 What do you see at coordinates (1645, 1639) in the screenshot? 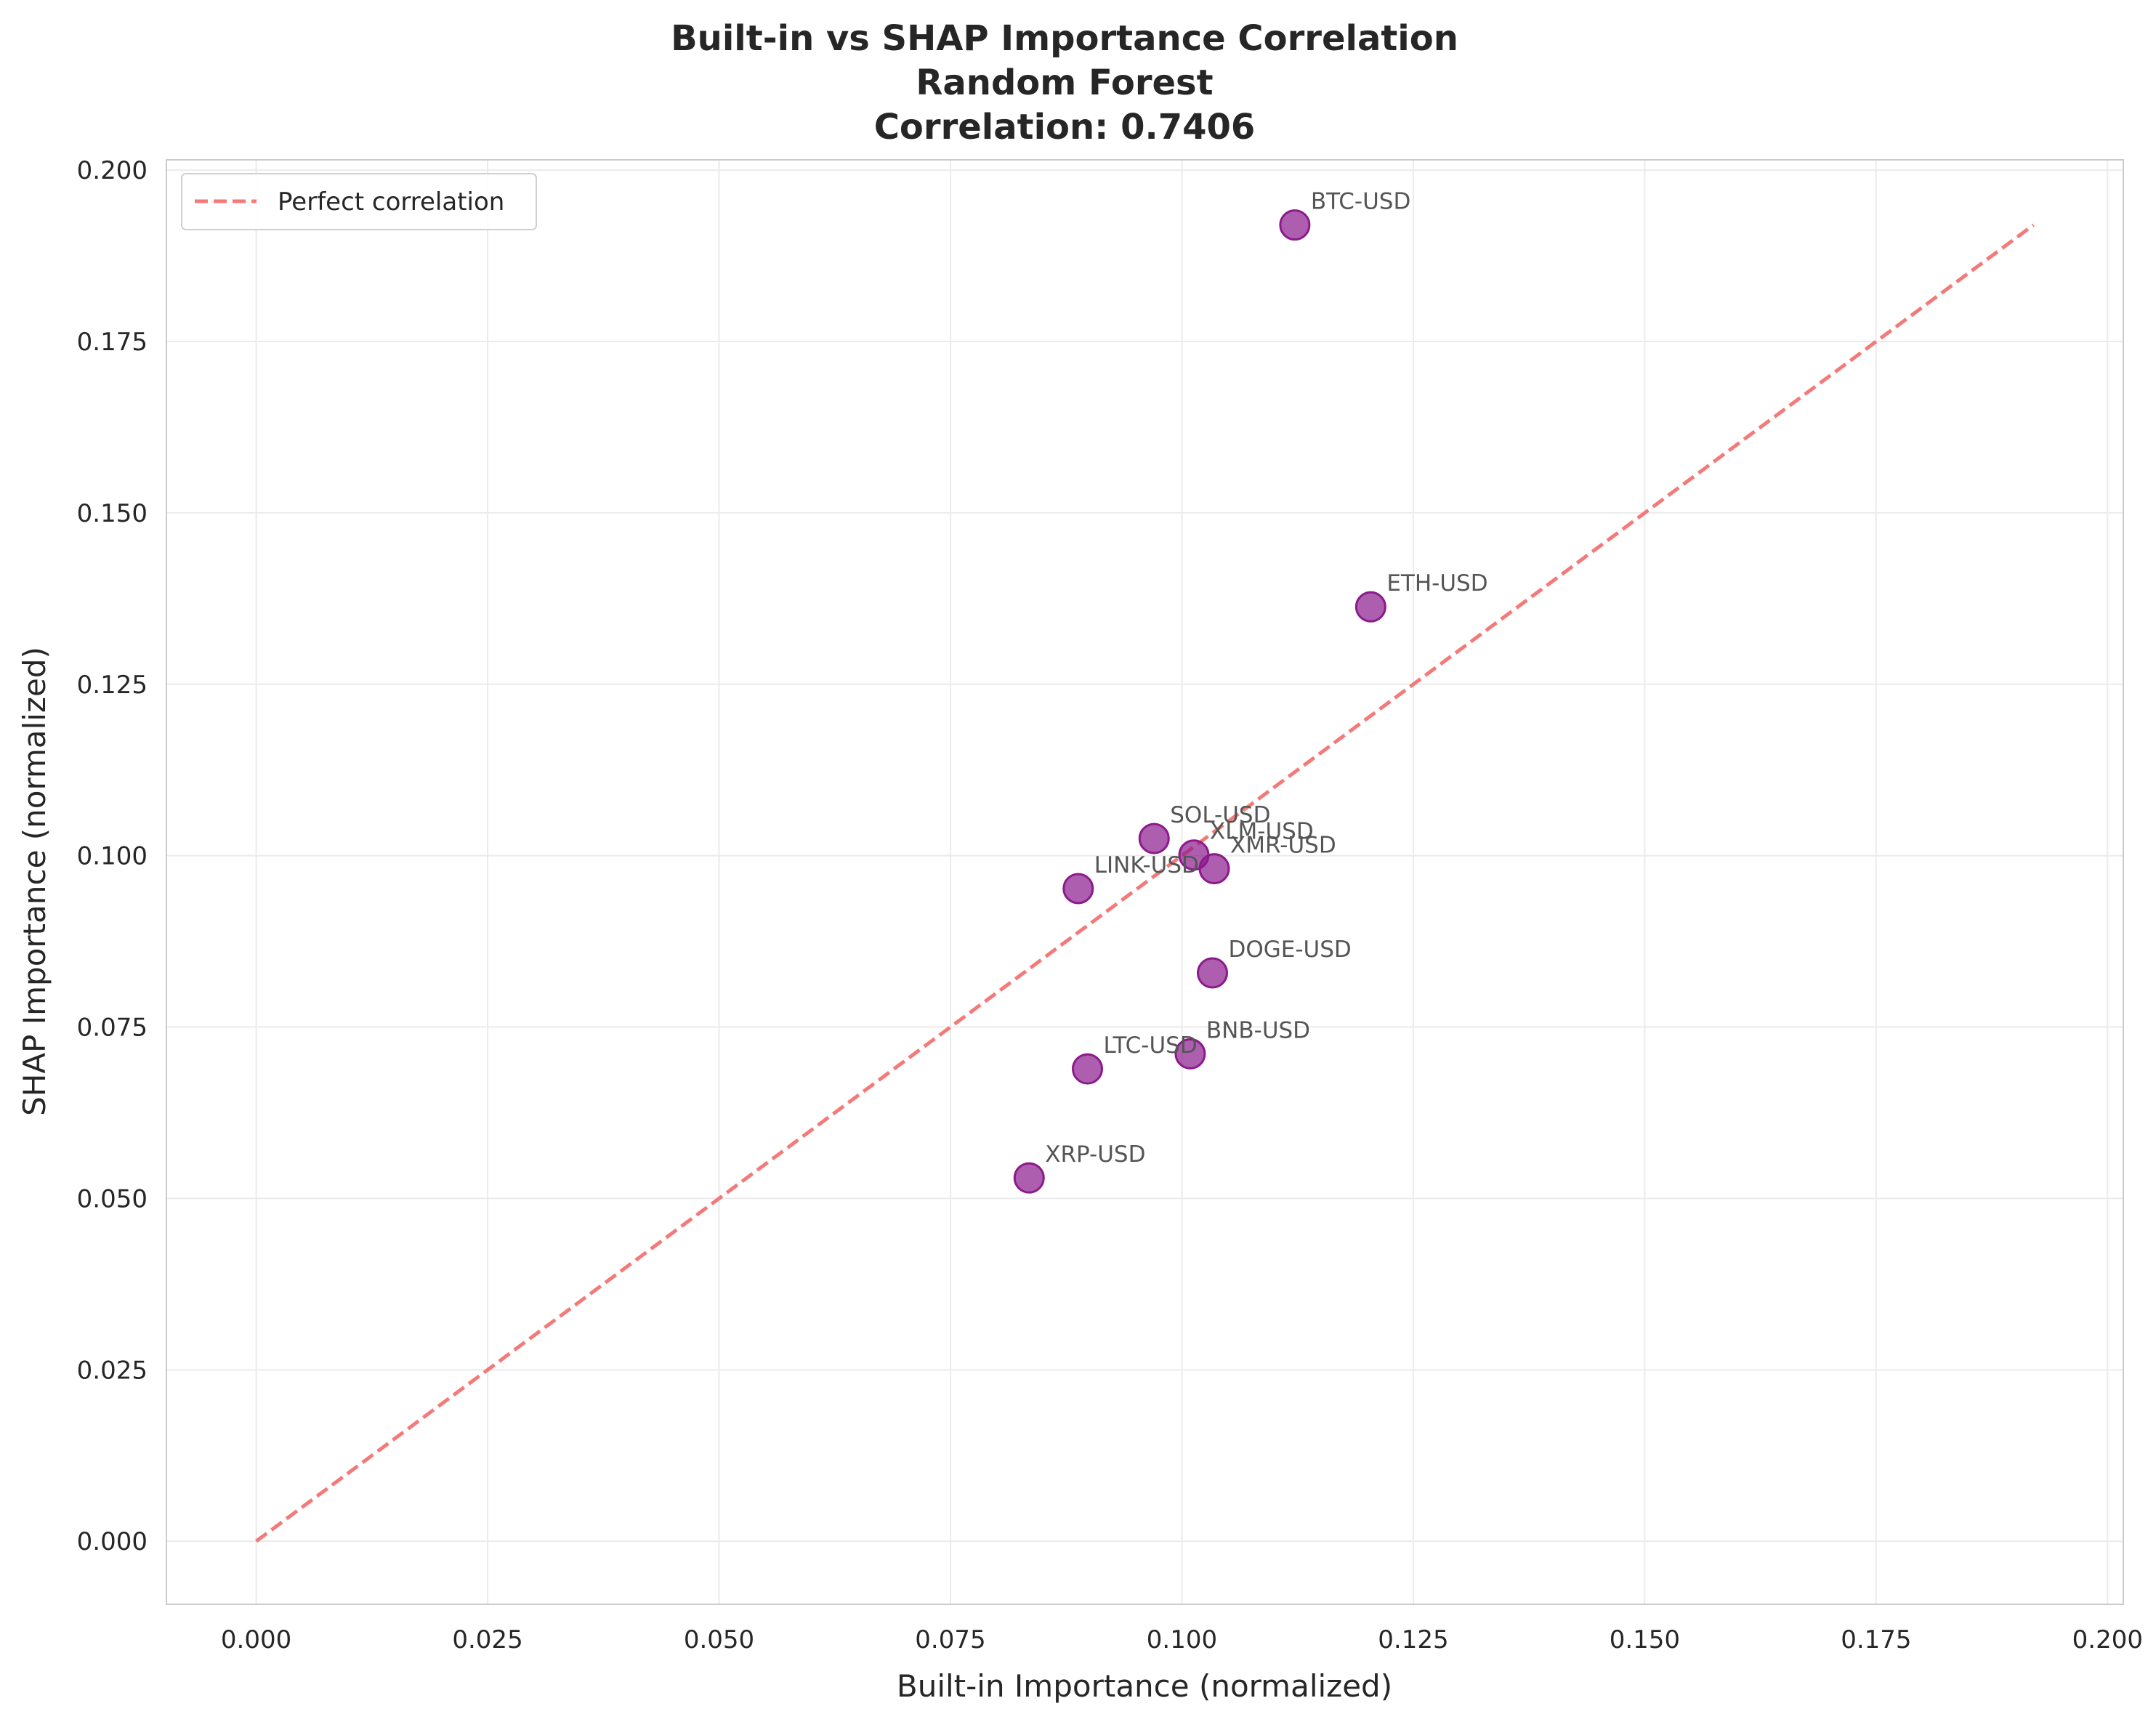
I see `x-tick-label: 0.150` at bounding box center [1645, 1639].